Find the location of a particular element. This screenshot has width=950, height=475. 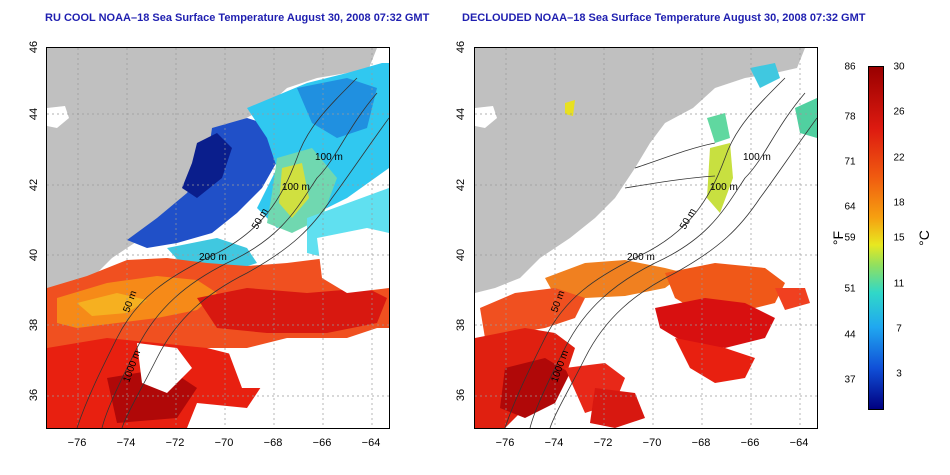

colorbar-c-tick: 3 is located at coordinates (899, 374).